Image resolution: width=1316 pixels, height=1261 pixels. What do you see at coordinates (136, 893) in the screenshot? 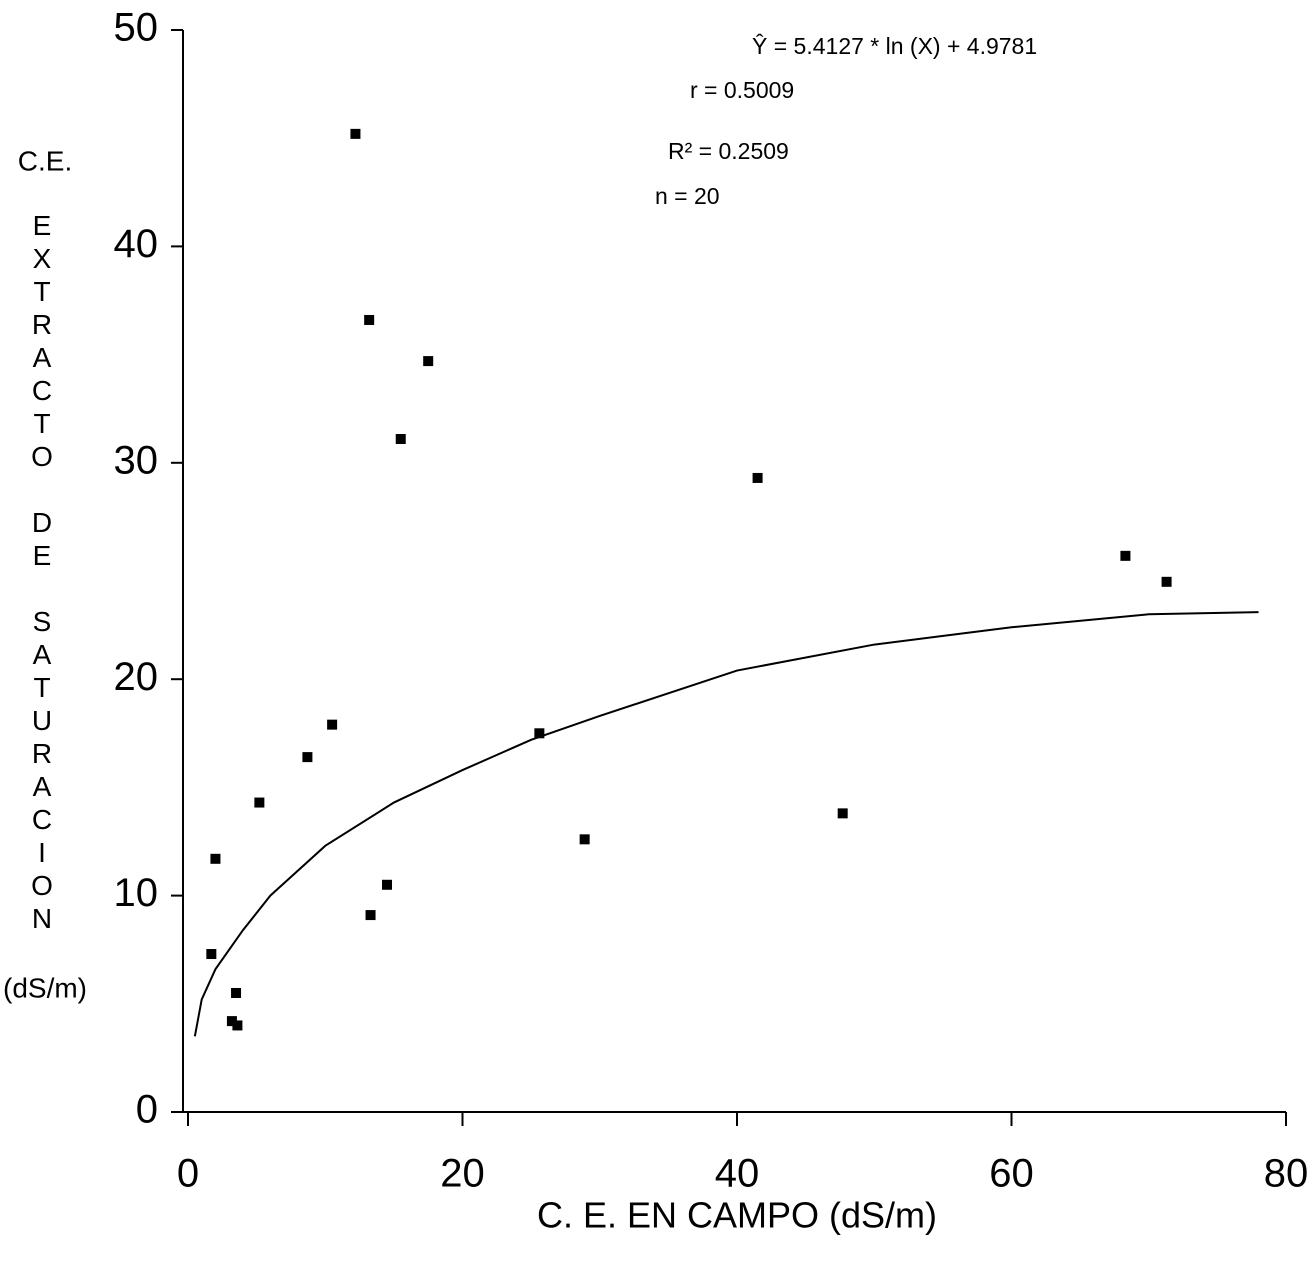
I see `y-tick-label: 10` at bounding box center [136, 893].